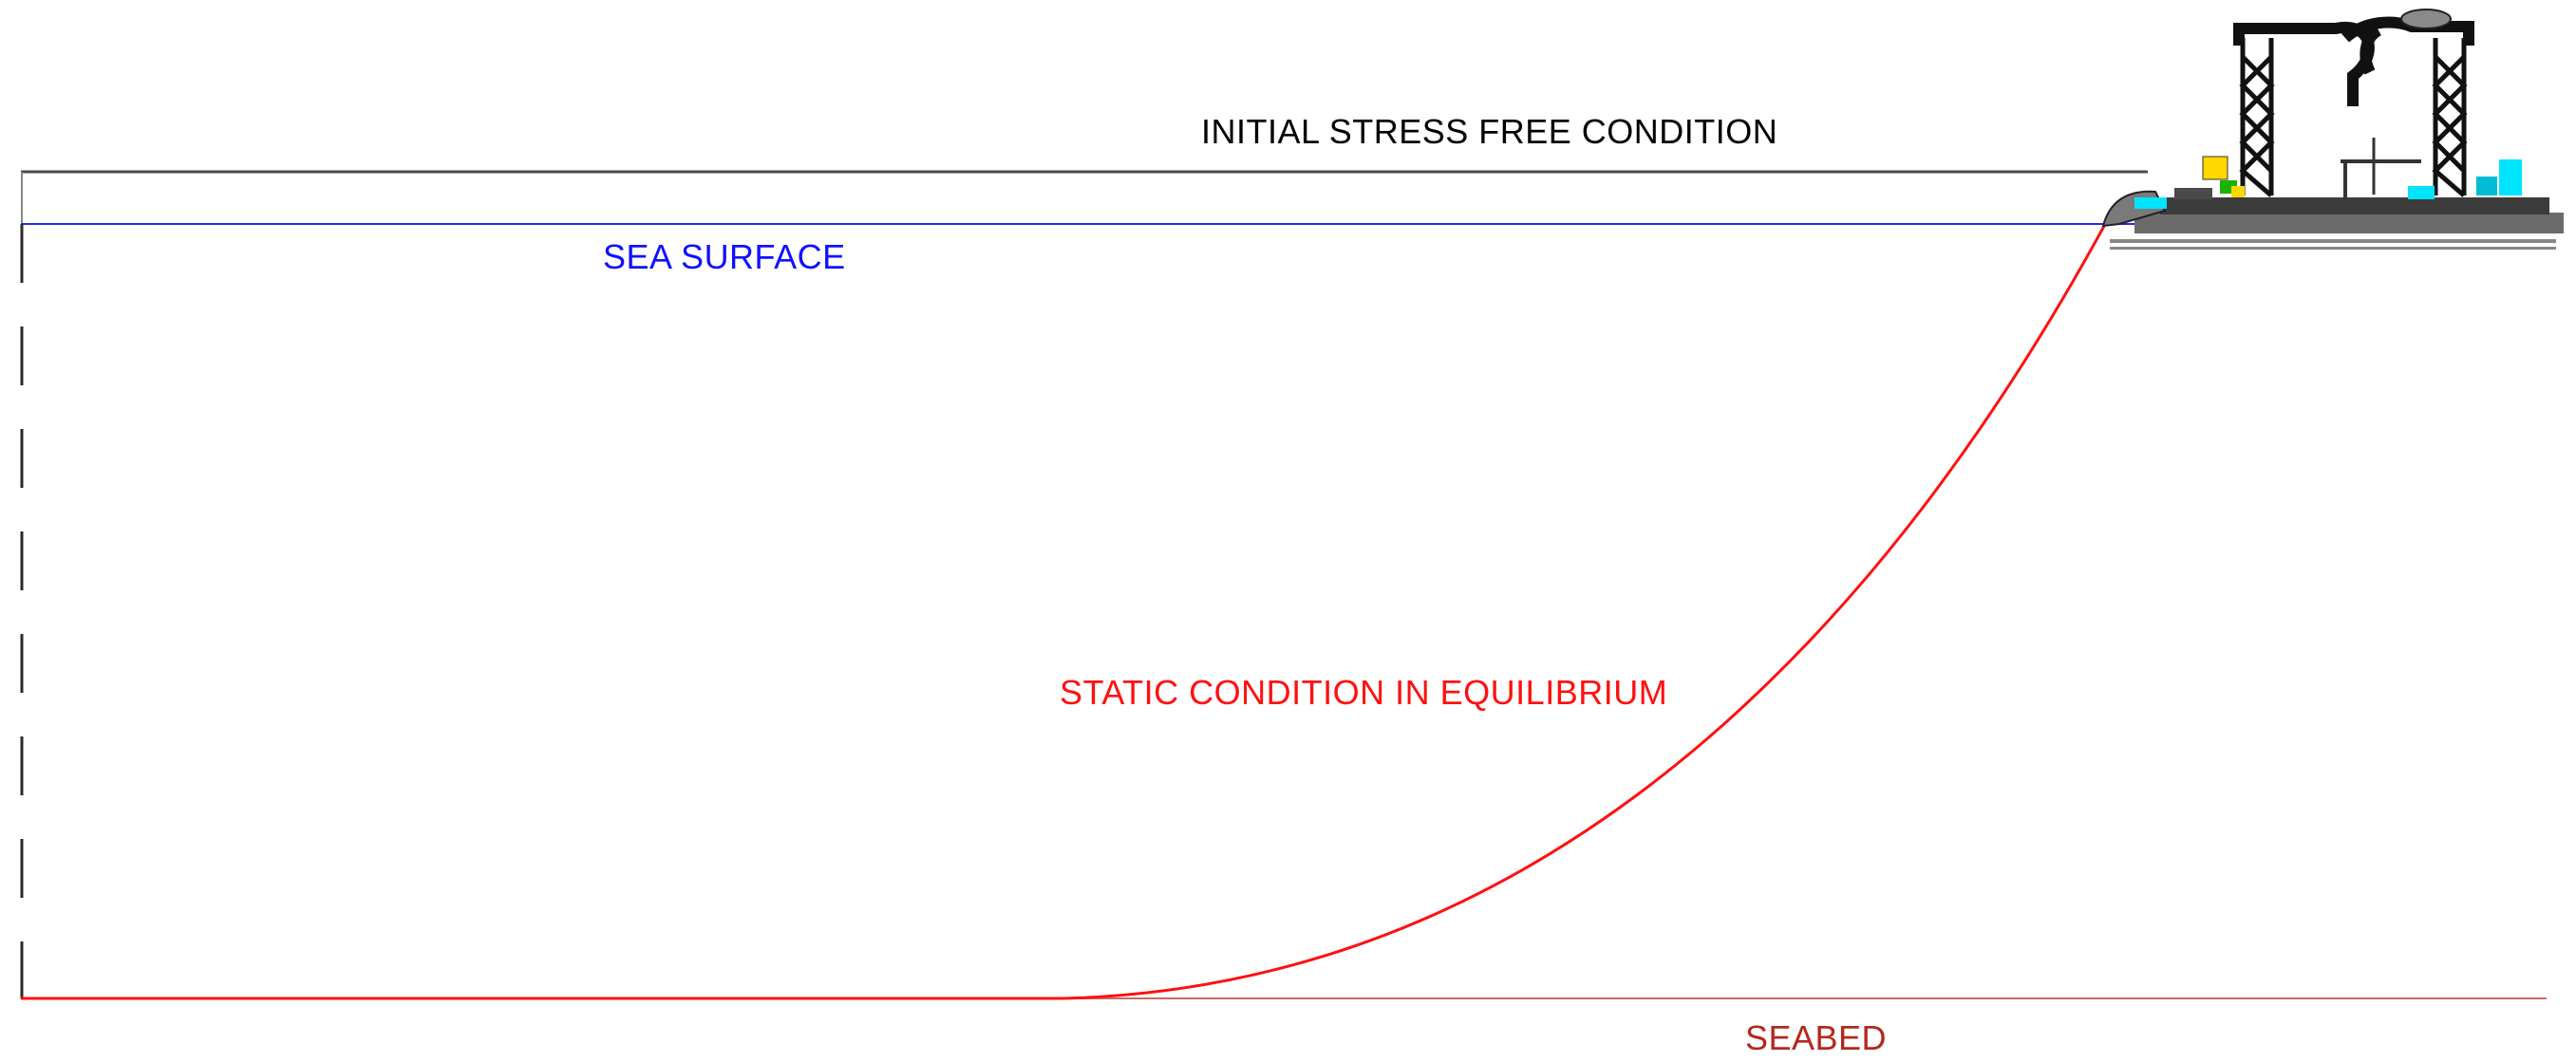  Describe the element at coordinates (2333, 244) in the screenshot. I see `vessel-hull-markings` at that location.